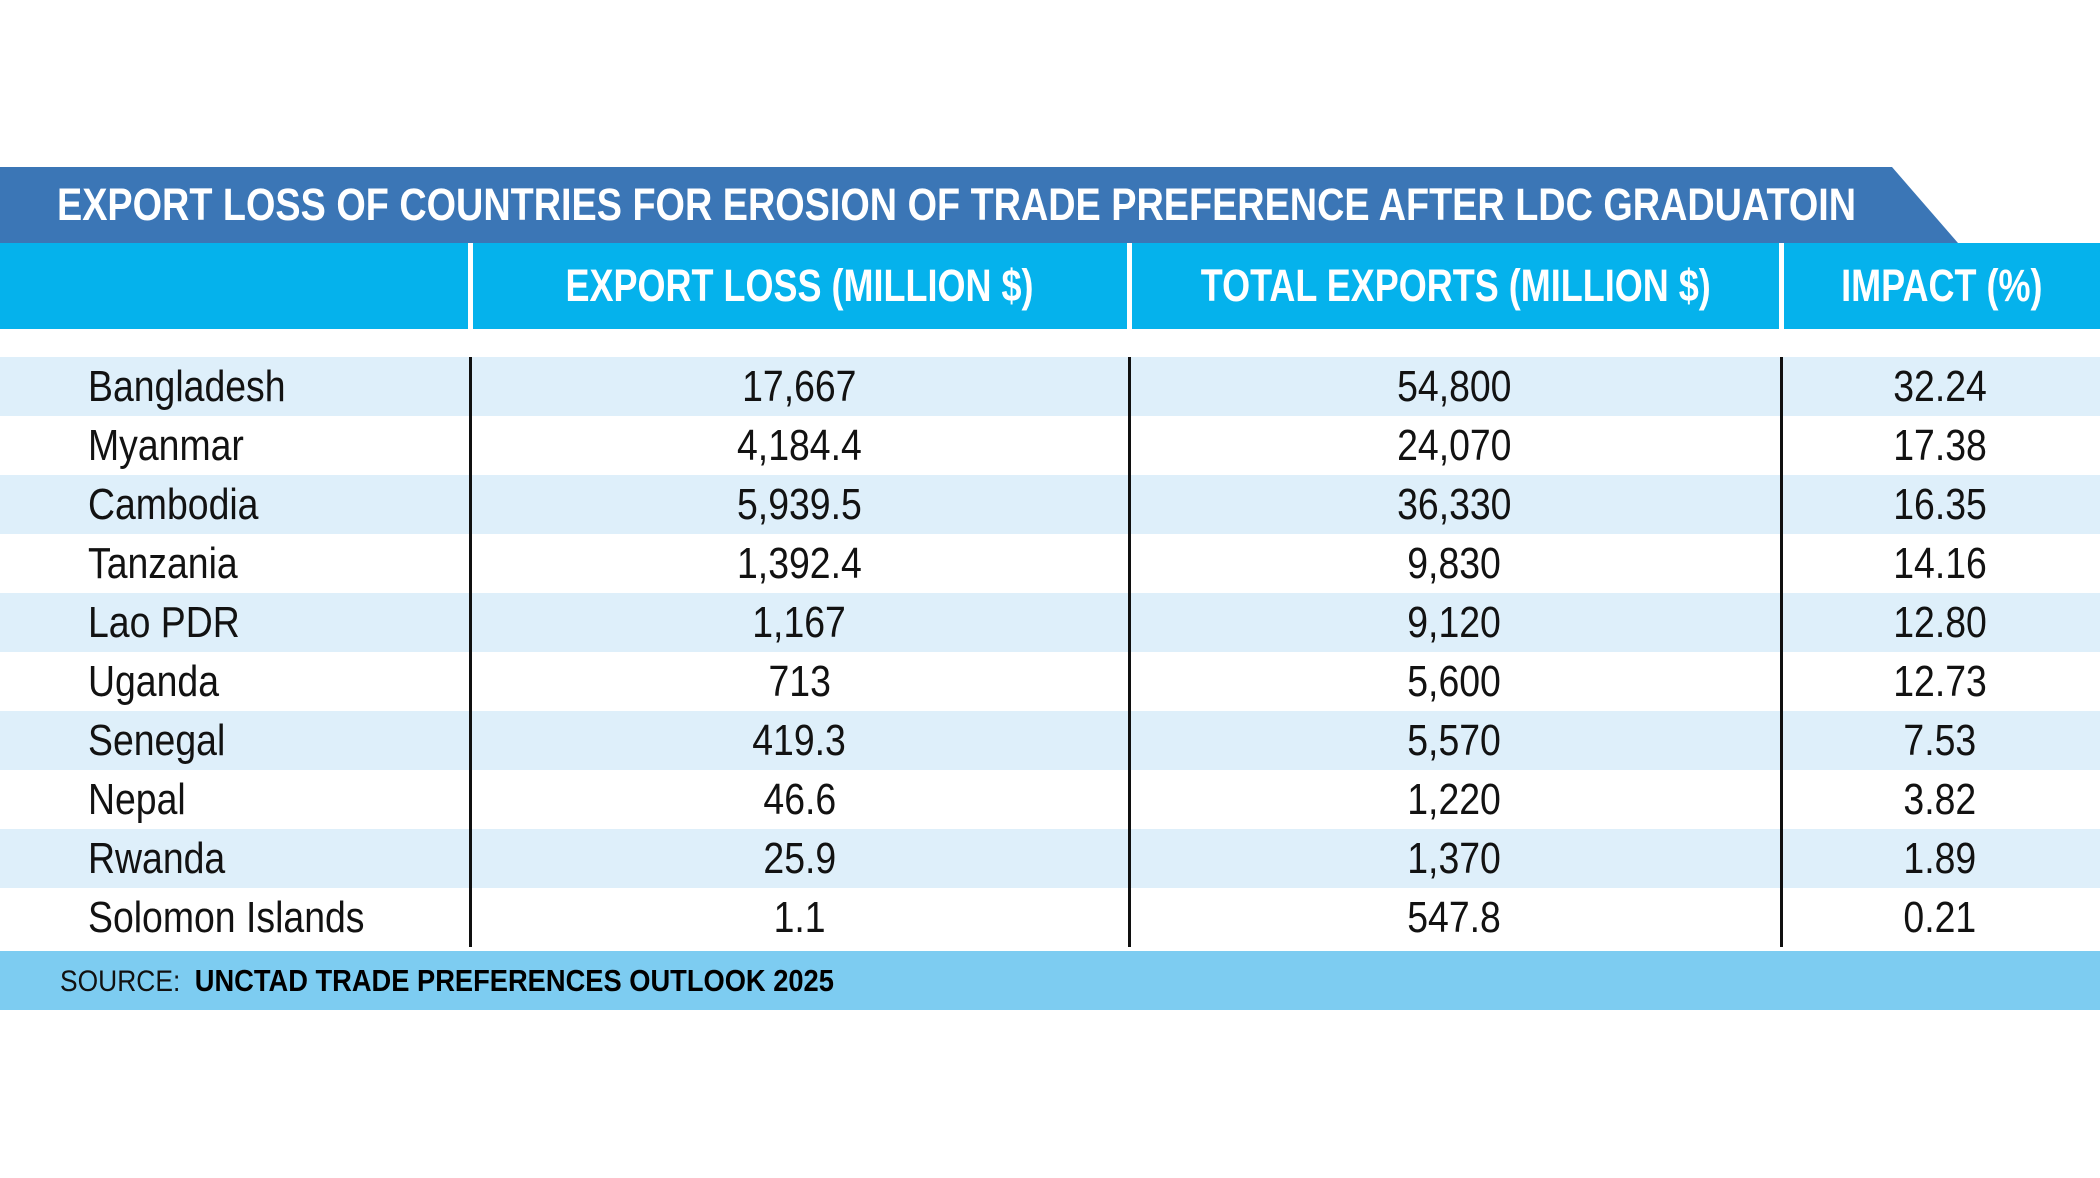 The image size is (2100, 1178). What do you see at coordinates (1050, 563) in the screenshot?
I see `table-row: Tanzania 1,392.4 9,830 14.16` at bounding box center [1050, 563].